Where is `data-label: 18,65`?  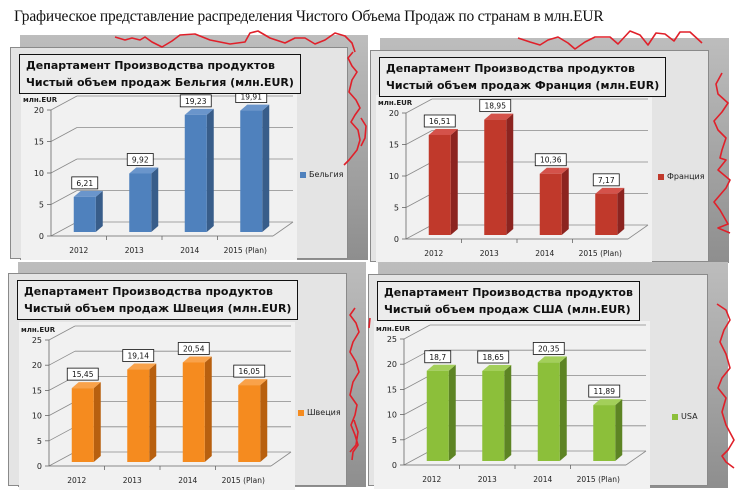 data-label: 18,65 is located at coordinates (494, 357).